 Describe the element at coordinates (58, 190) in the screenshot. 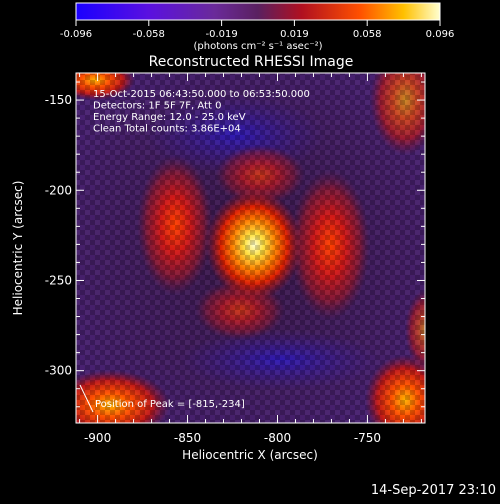

I see `y-tick-label: -200` at that location.